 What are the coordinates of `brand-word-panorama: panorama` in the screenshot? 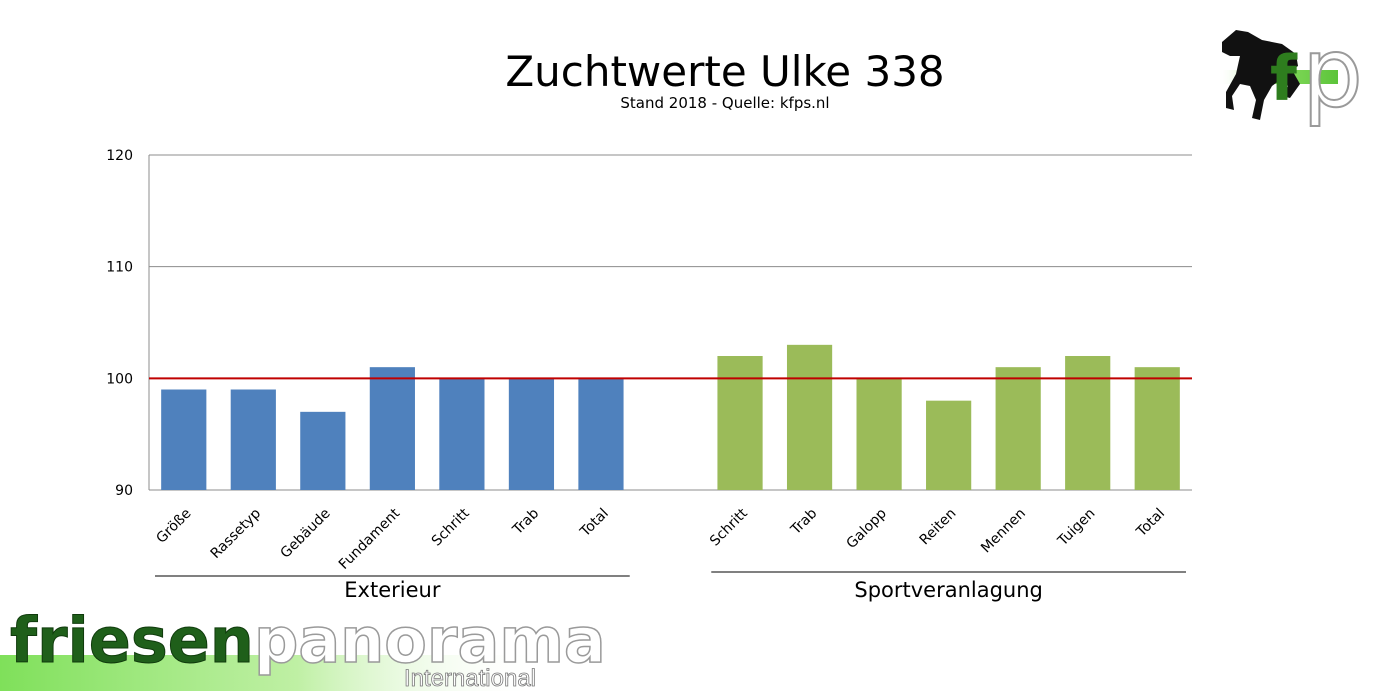 It's located at (430, 640).